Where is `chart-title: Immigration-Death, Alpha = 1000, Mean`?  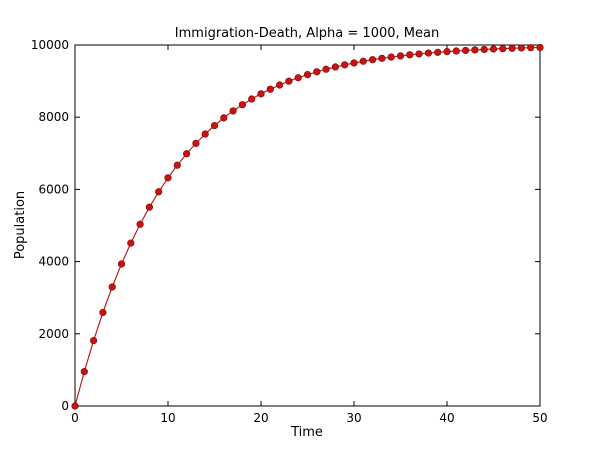
chart-title: Immigration-Death, Alpha = 1000, Mean is located at coordinates (307, 33).